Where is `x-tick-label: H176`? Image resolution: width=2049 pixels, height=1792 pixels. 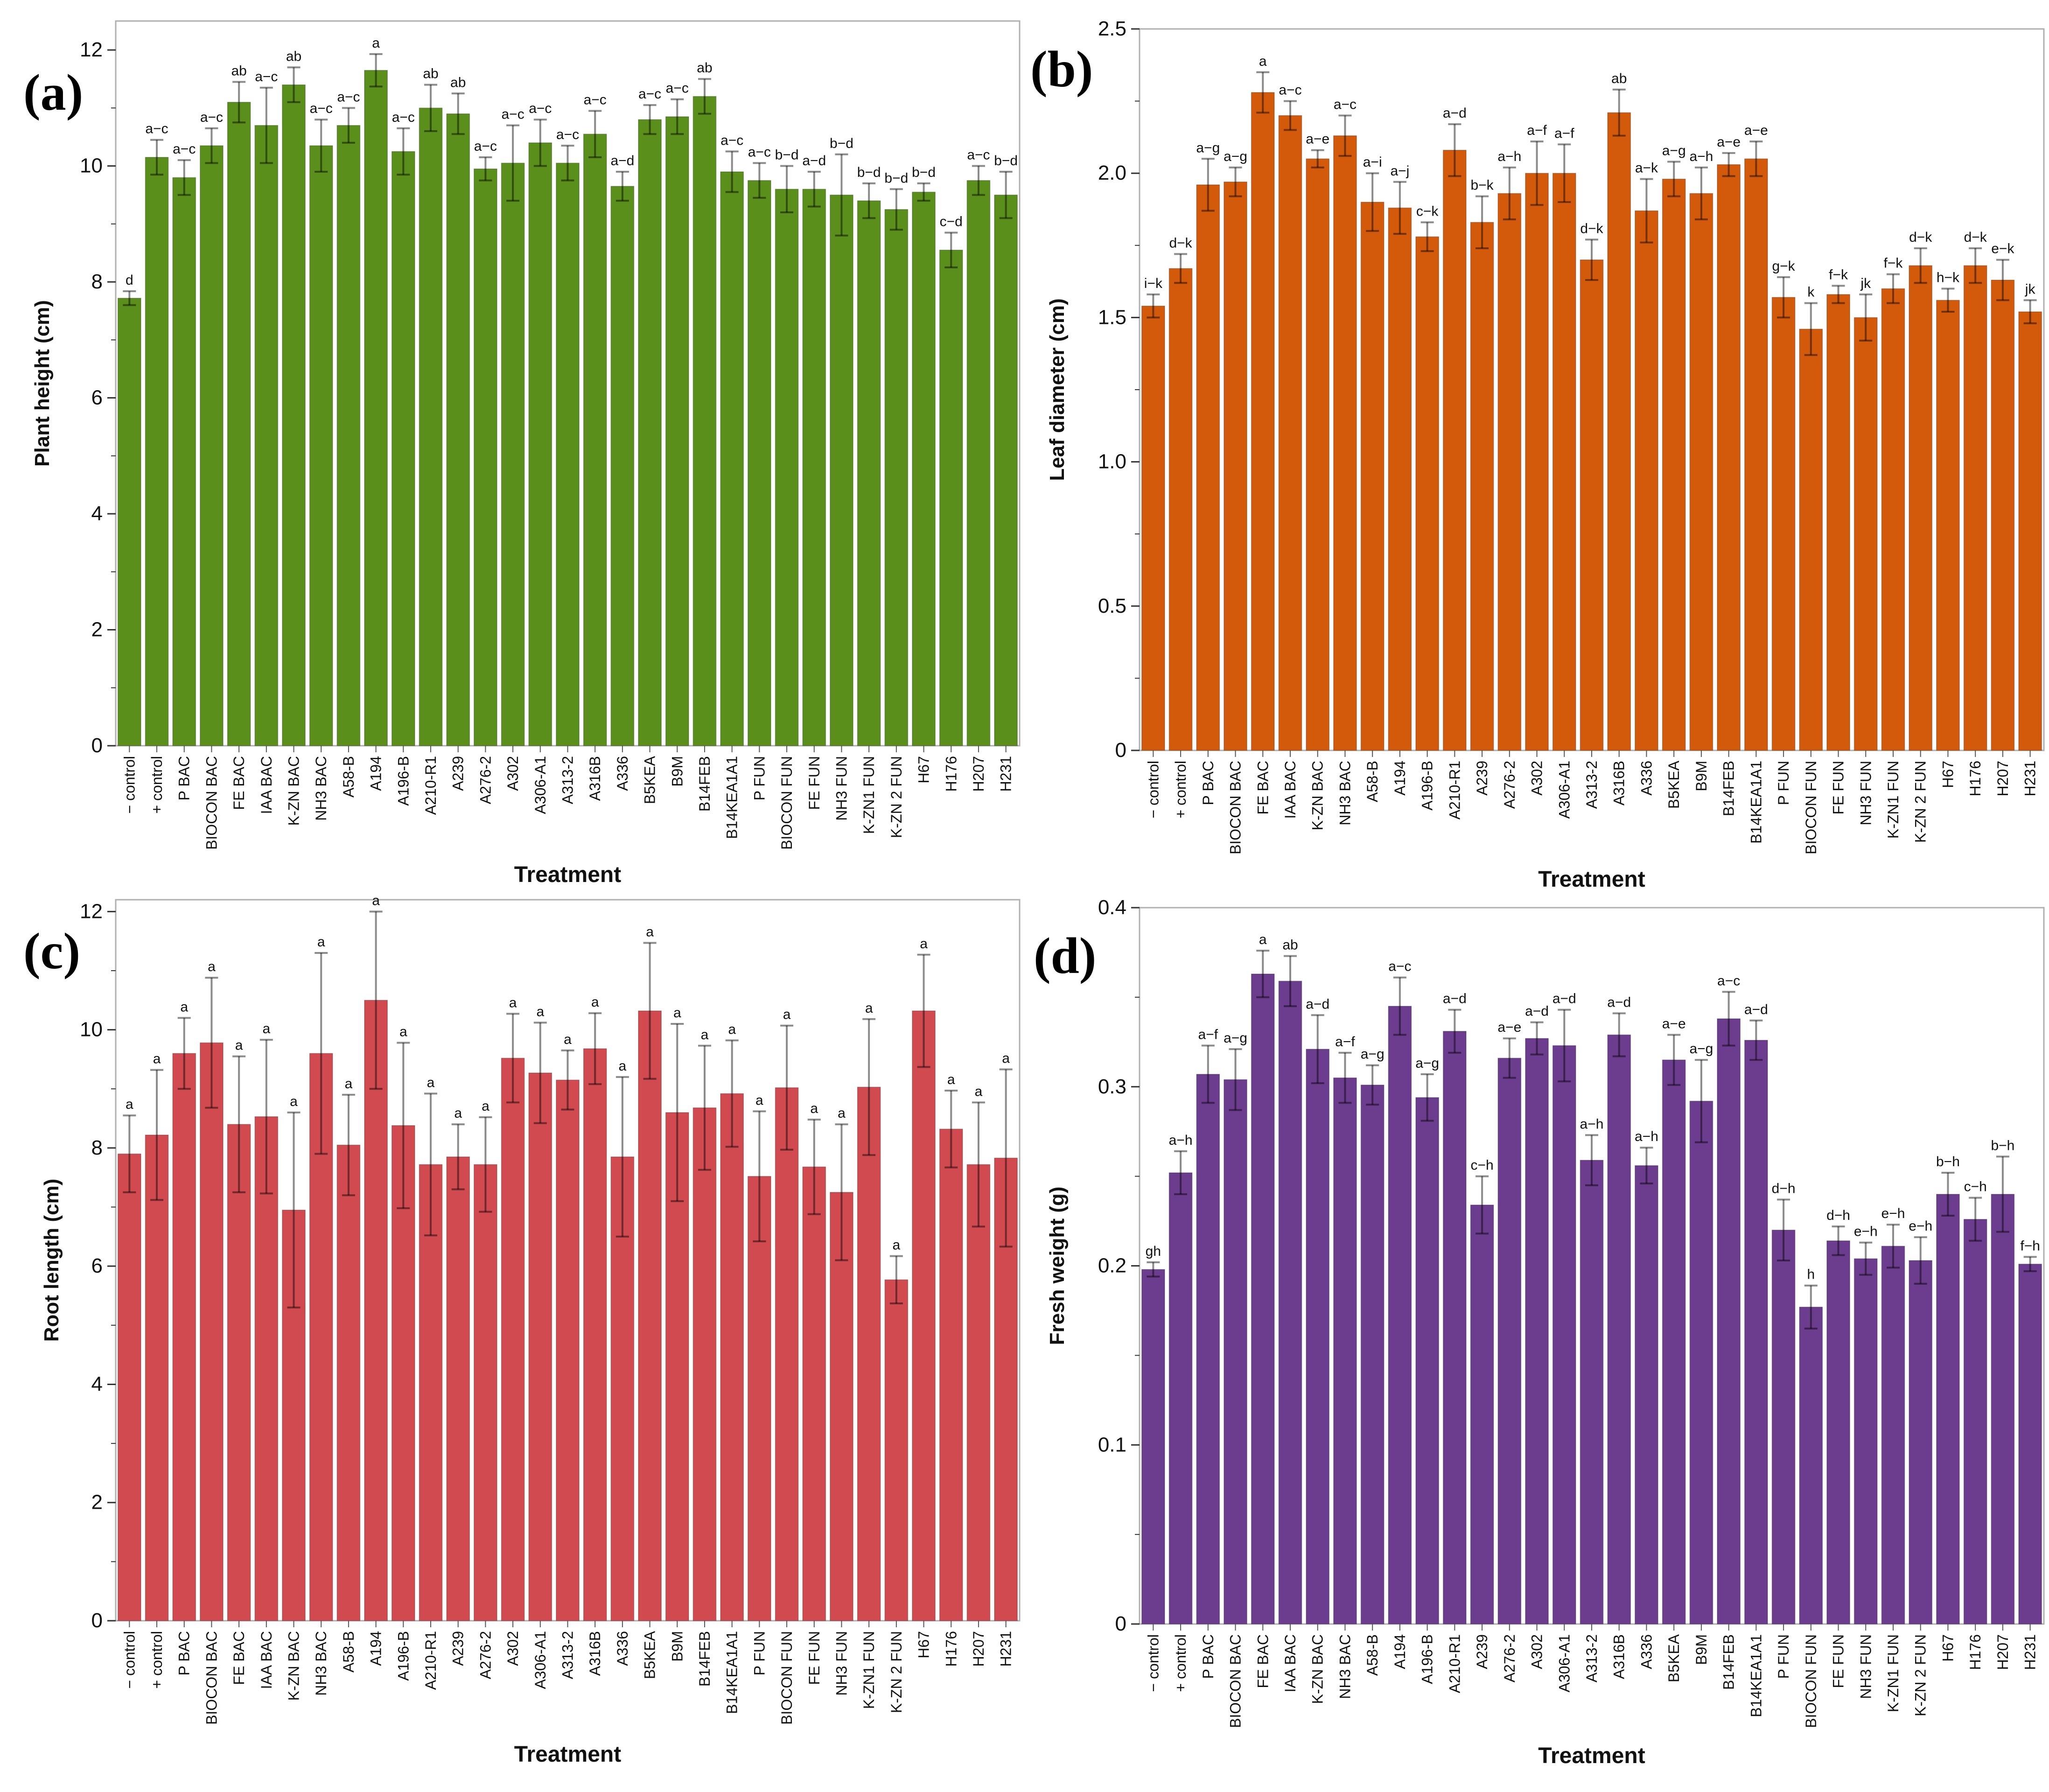
x-tick-label: H176 is located at coordinates (951, 774).